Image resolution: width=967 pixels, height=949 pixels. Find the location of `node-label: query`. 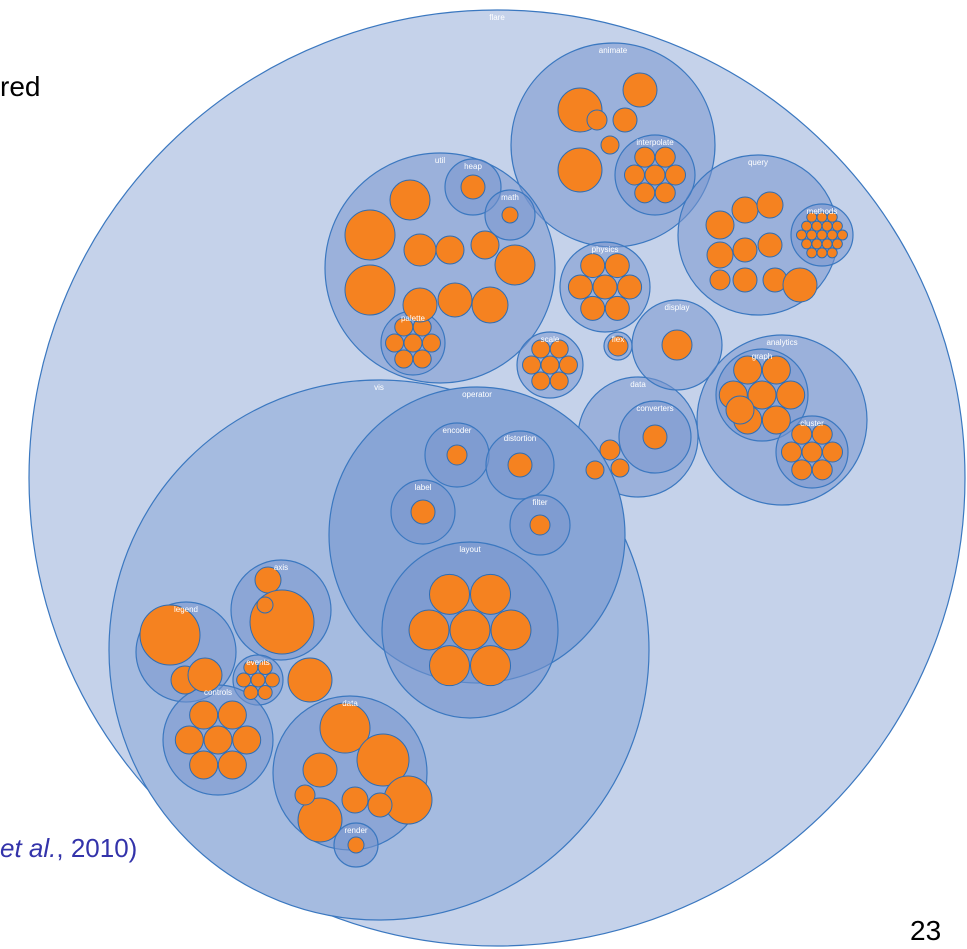

node-label: query is located at coordinates (758, 162).